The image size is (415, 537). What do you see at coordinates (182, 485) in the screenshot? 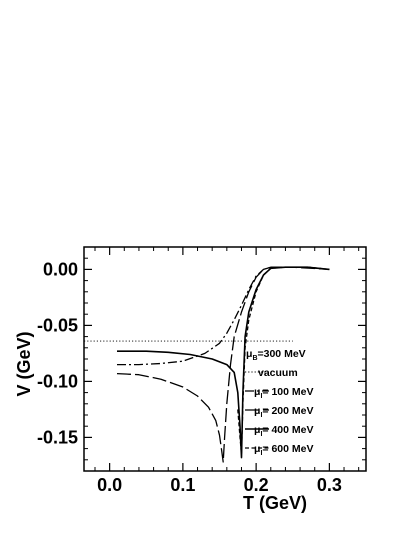
I see `x-tick-label: 0.1` at bounding box center [182, 485].